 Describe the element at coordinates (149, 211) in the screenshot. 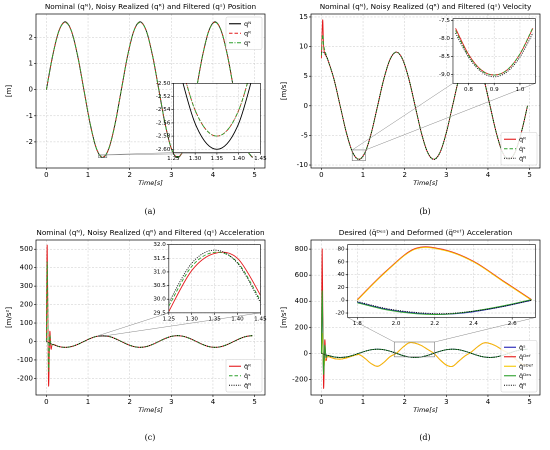

I see `caption: (a)` at that location.